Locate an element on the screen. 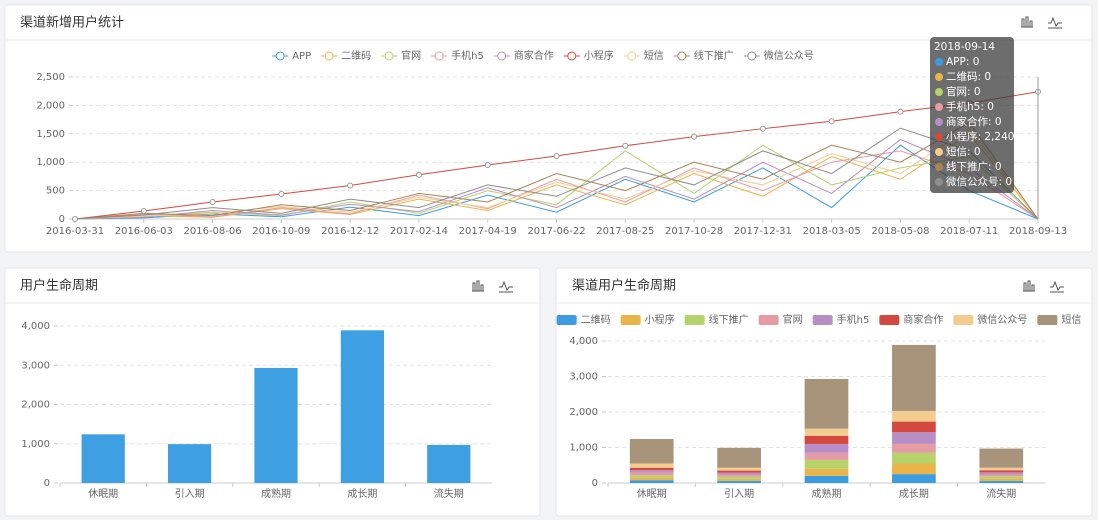  x-tick-label: 2018-09-13 is located at coordinates (1038, 231).